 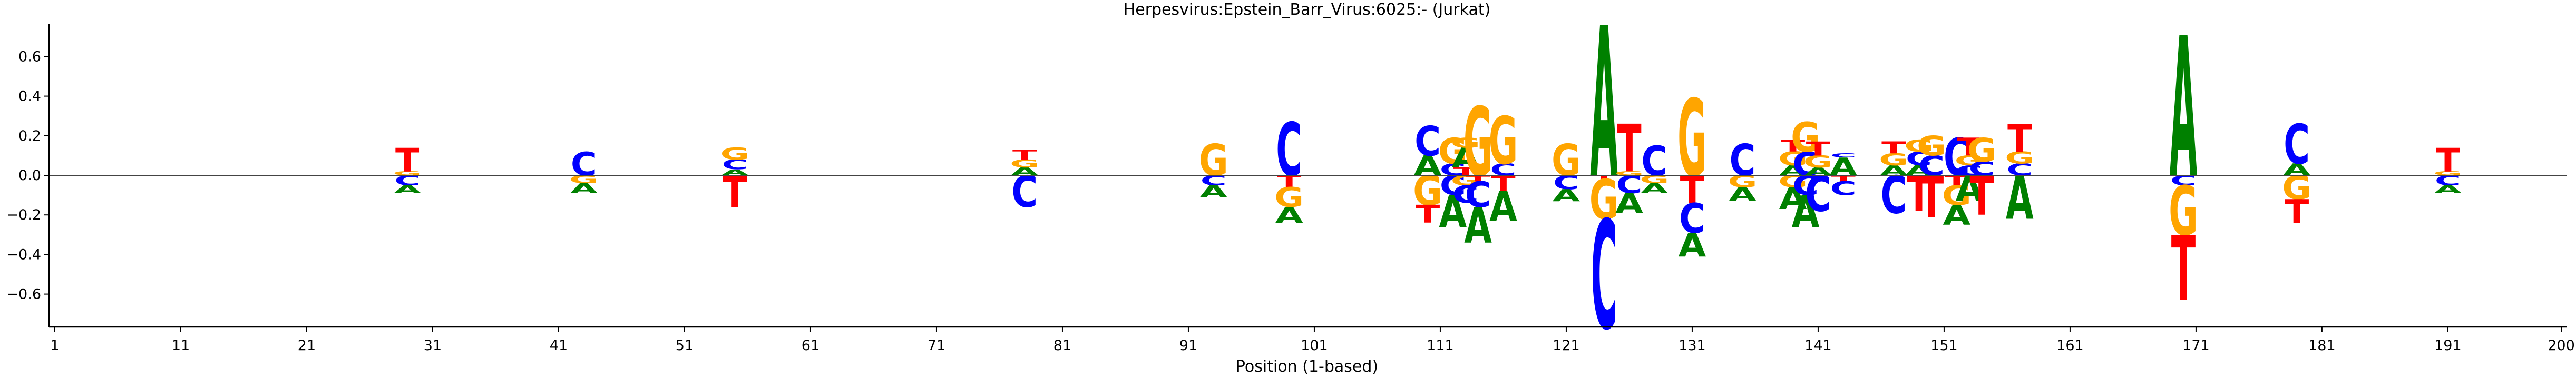 What do you see at coordinates (181, 345) in the screenshot?
I see `x-tick-label: 11` at bounding box center [181, 345].